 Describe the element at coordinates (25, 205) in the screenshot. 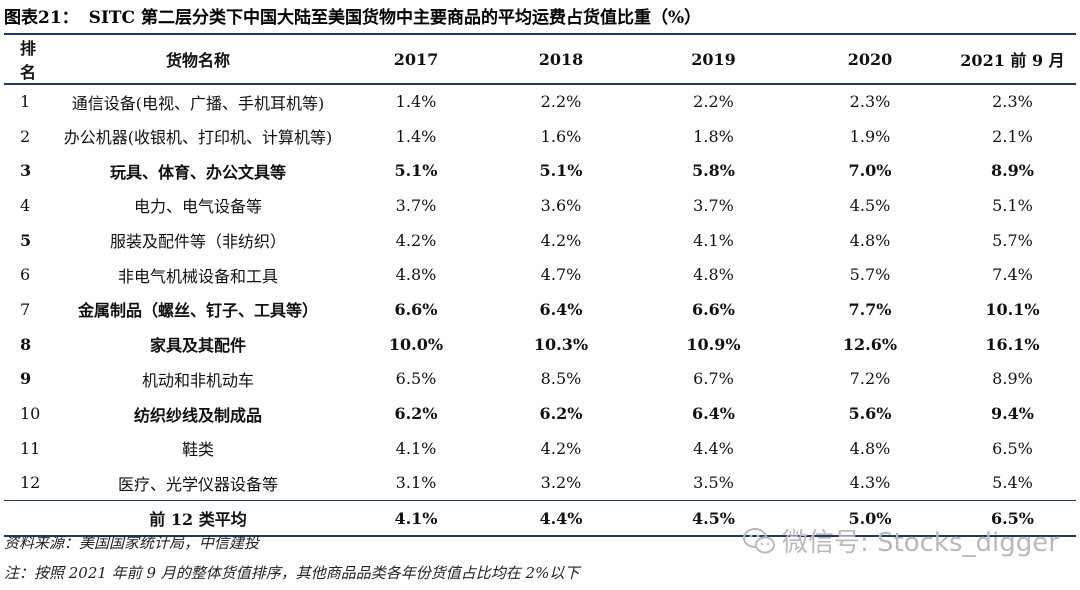

I see `rank-cell: 4` at that location.